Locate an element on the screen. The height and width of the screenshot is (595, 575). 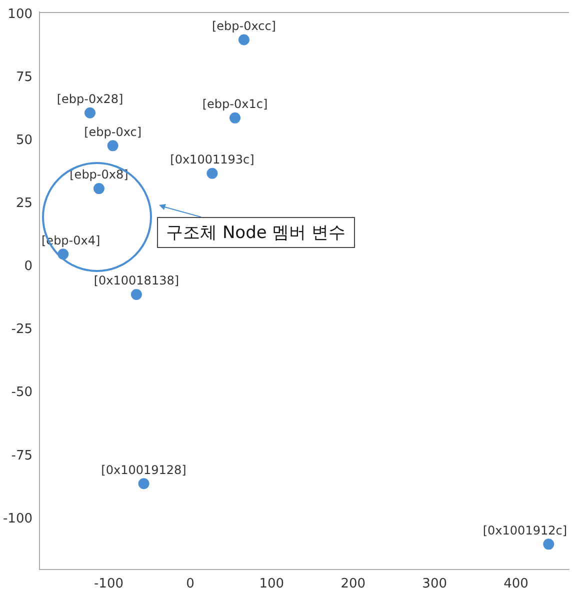
annotation: [0x1001193c] is located at coordinates (212, 159).